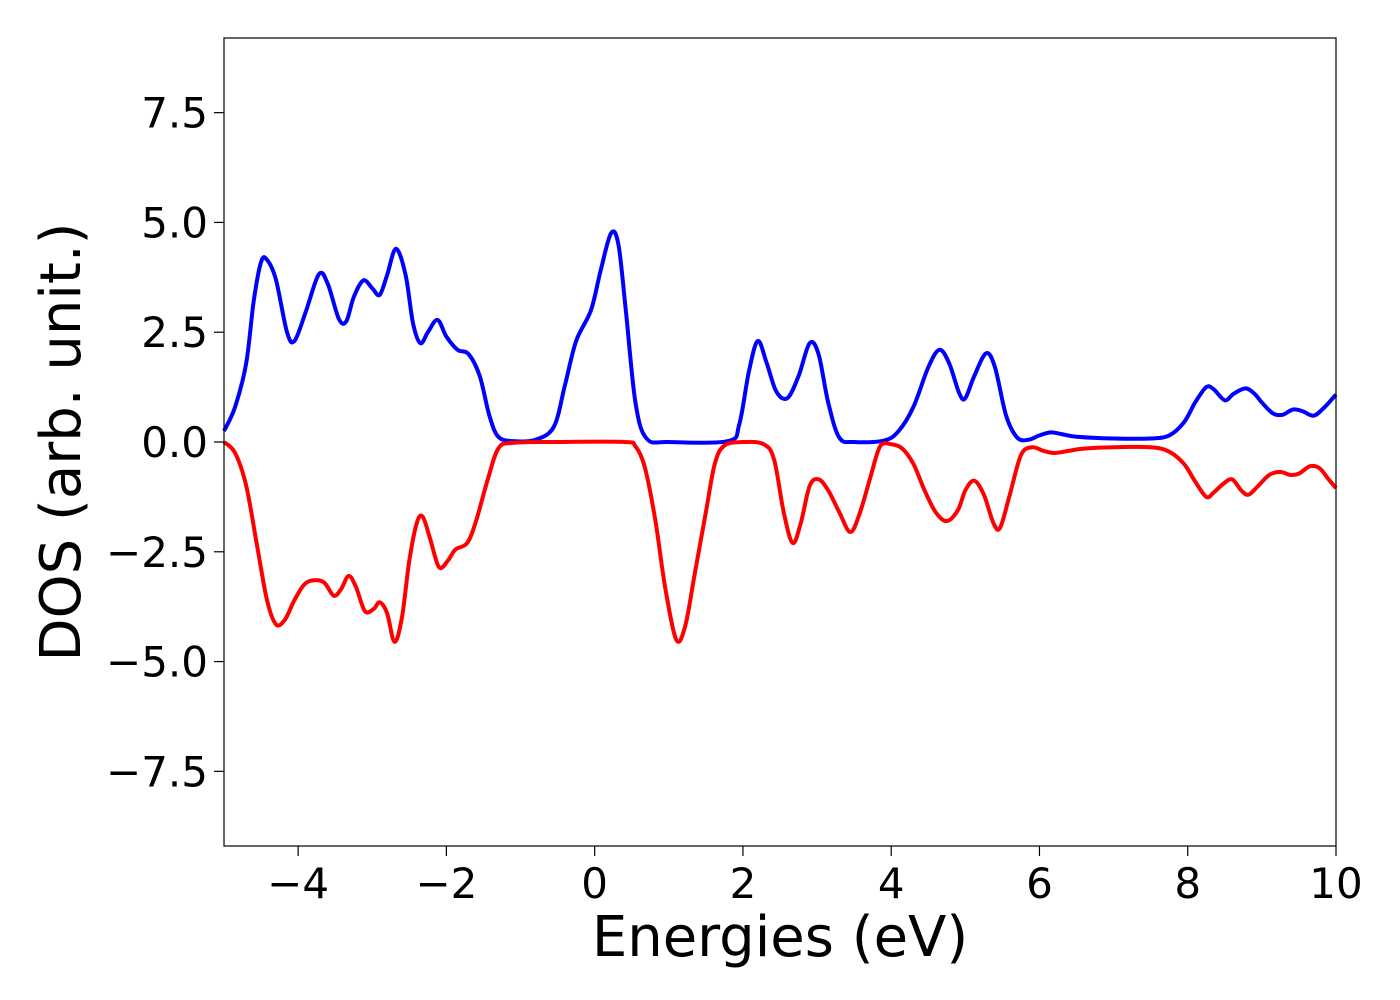  Describe the element at coordinates (743, 883) in the screenshot. I see `x-tick-label: 2` at that location.